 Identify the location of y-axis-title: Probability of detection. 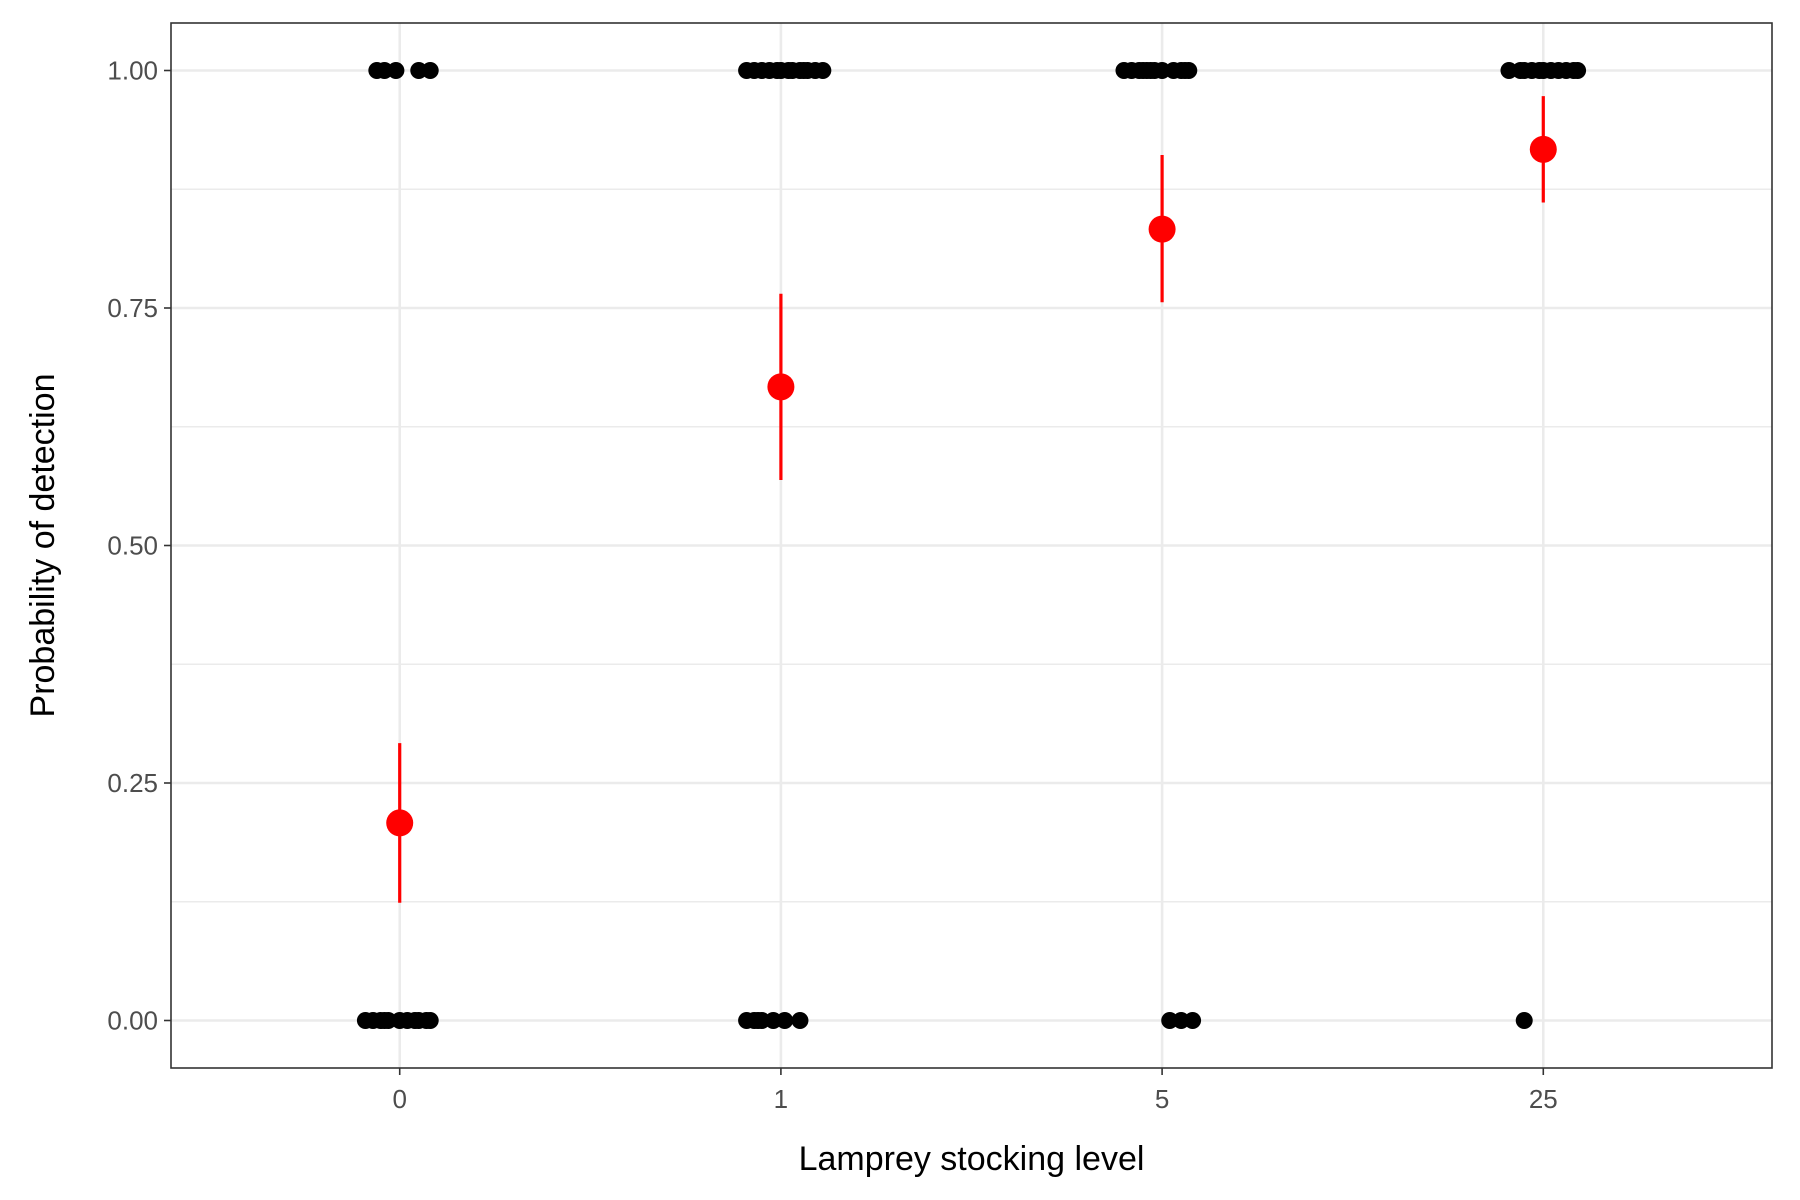
(43, 546).